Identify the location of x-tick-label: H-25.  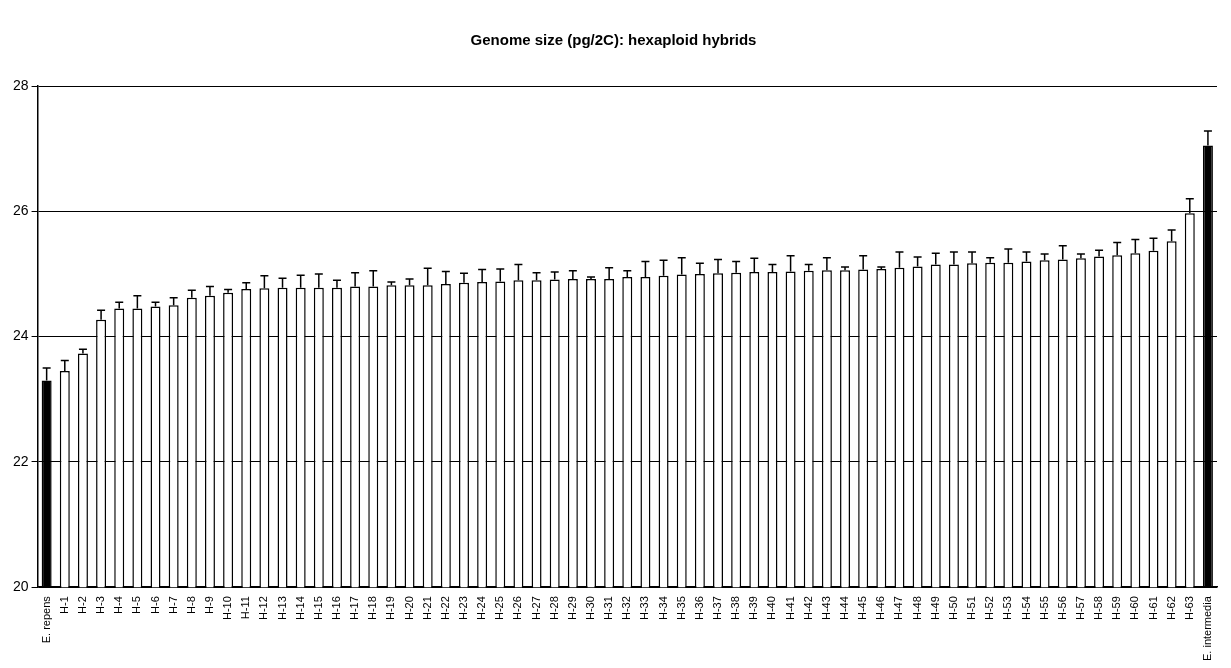
(499, 608).